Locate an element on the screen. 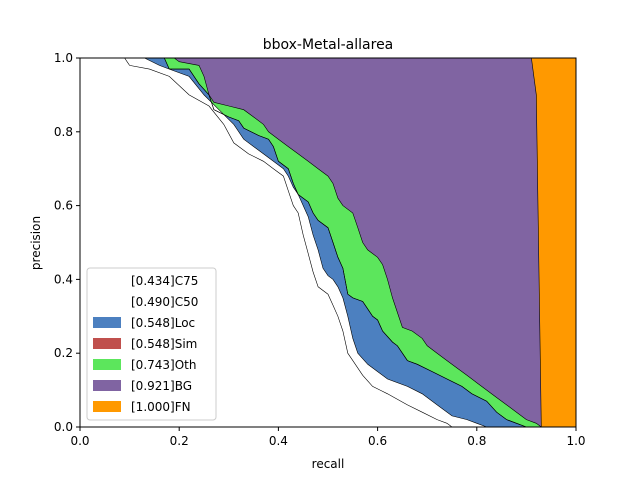 This screenshot has height=480, width=640. legend-label: [0.743]Oth is located at coordinates (163, 365).